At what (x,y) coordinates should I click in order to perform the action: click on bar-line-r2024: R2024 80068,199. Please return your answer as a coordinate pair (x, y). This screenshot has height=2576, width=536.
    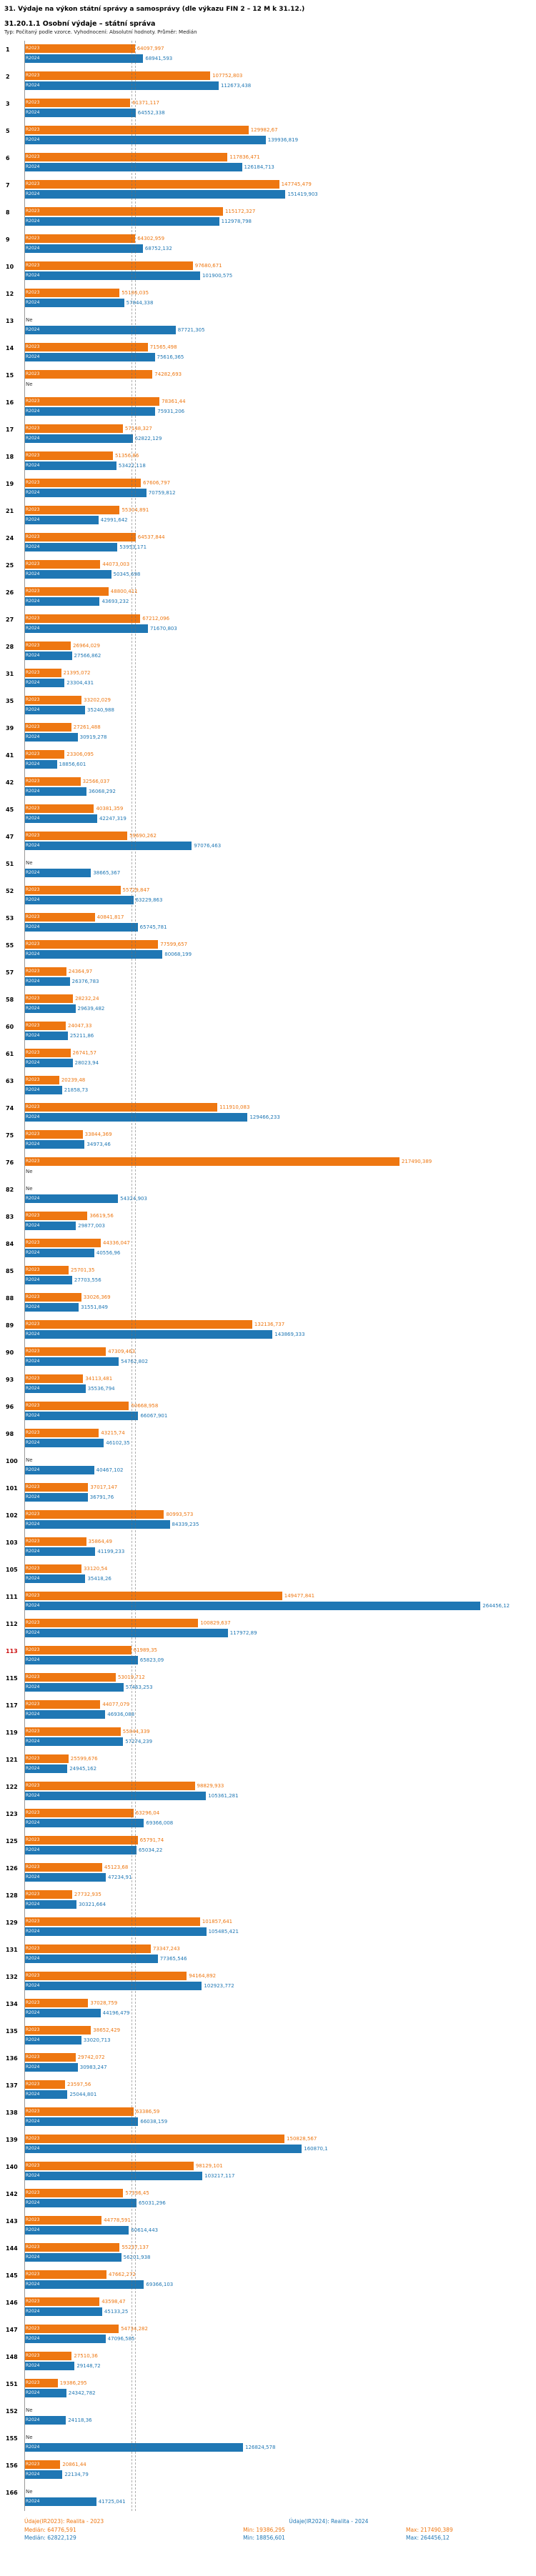
    Looking at the image, I should click on (278, 954).